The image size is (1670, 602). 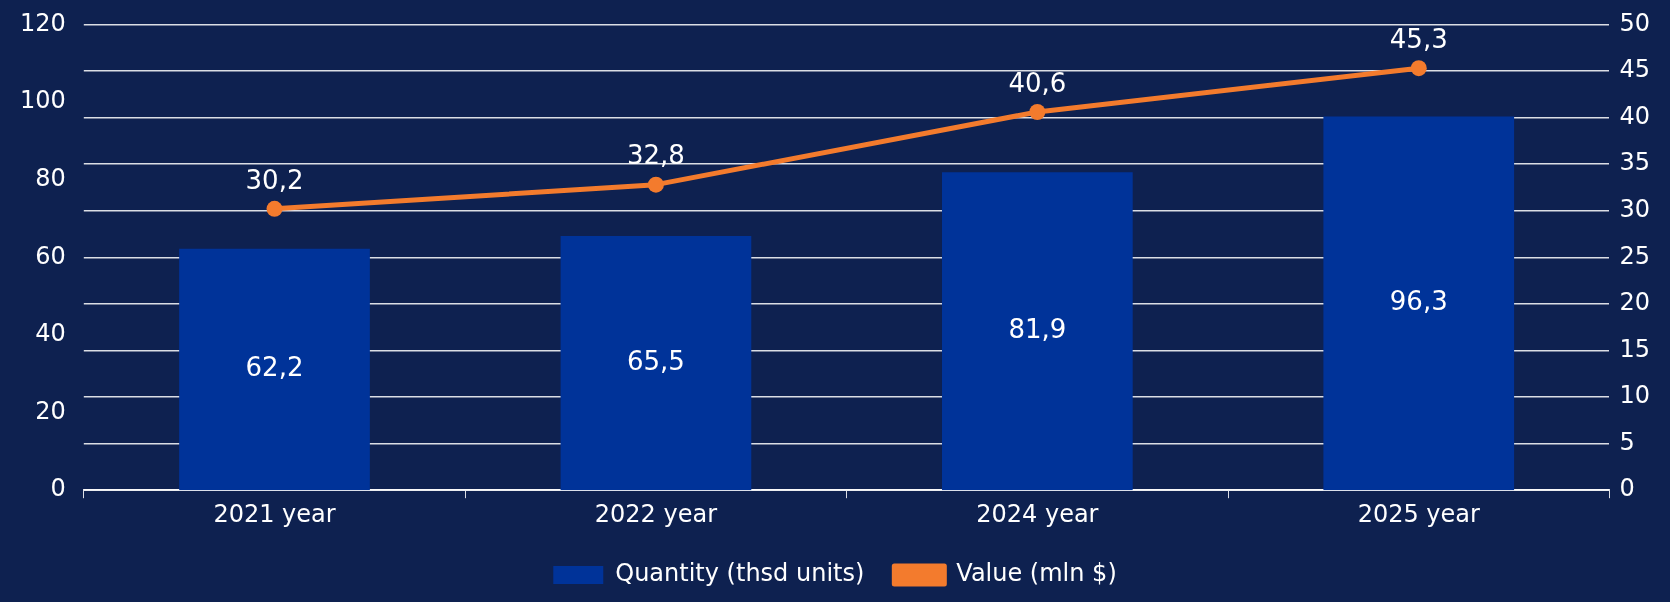 I want to click on legend-label: Quantity (thsd units), so click(x=740, y=573).